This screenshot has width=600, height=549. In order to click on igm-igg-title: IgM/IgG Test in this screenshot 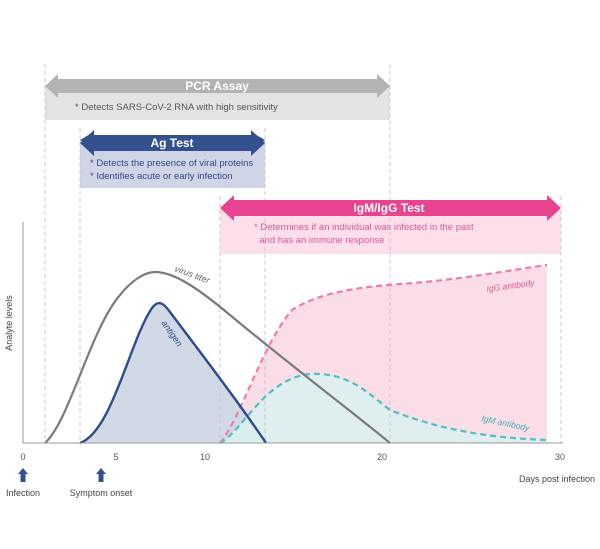, I will do `click(388, 208)`.